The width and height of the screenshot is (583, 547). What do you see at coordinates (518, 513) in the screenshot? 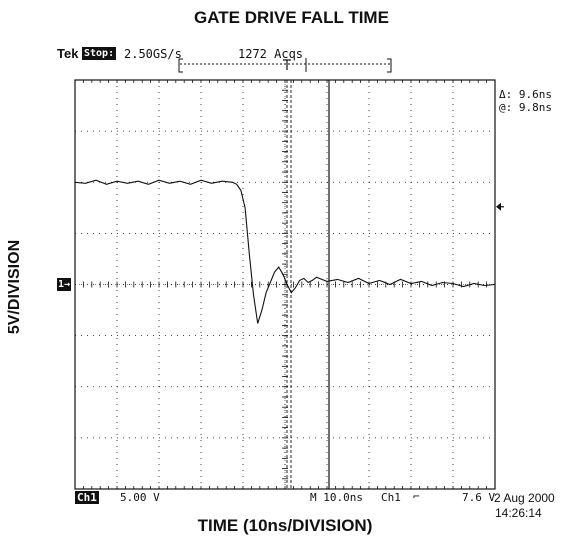
I see `capture-time: 14:26:14` at bounding box center [518, 513].